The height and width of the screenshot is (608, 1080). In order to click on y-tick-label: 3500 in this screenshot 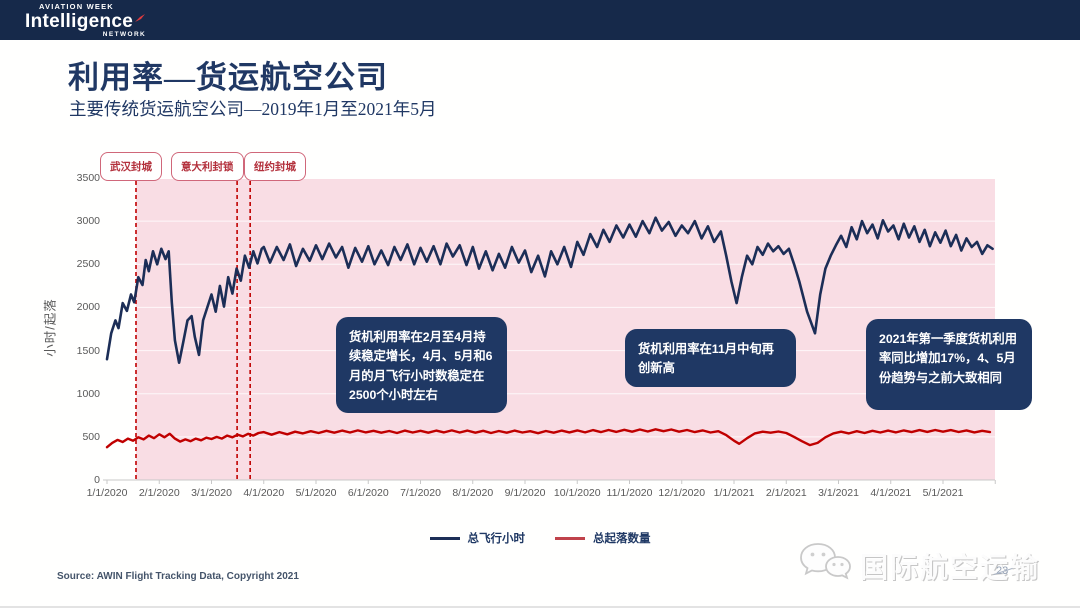, I will do `click(88, 178)`.